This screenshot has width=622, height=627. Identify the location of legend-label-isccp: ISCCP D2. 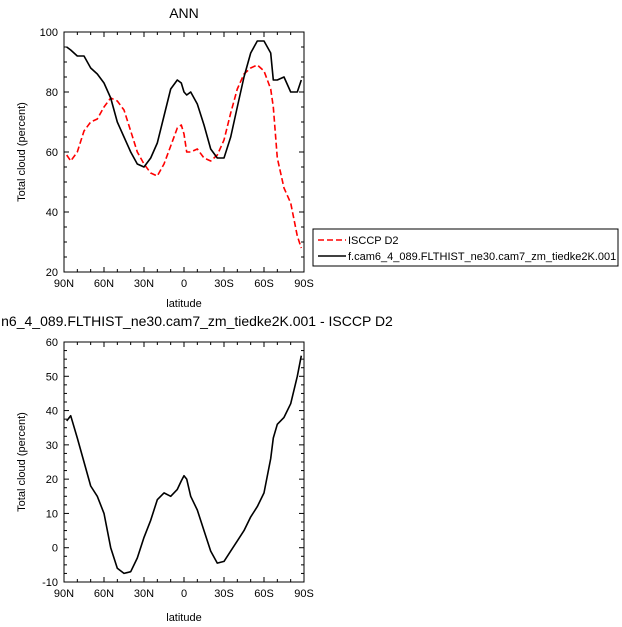
(373, 241).